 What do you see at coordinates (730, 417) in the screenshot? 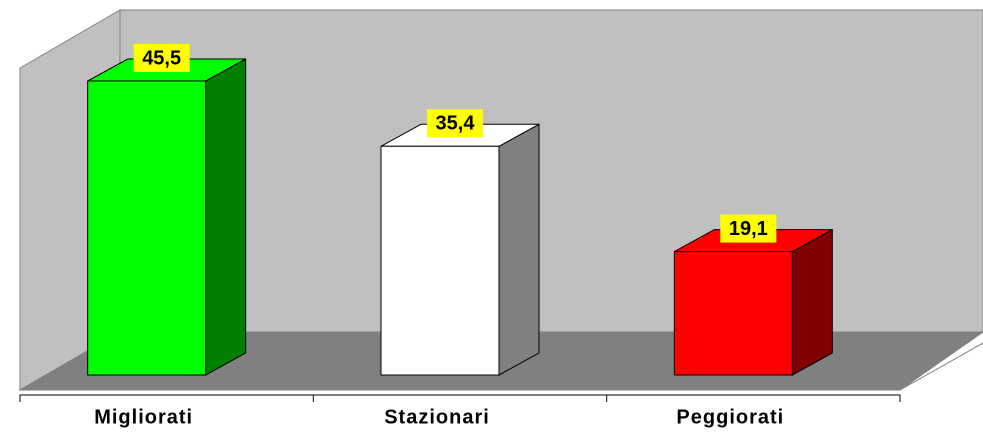
I see `x-tick-label: Peggiorati` at bounding box center [730, 417].